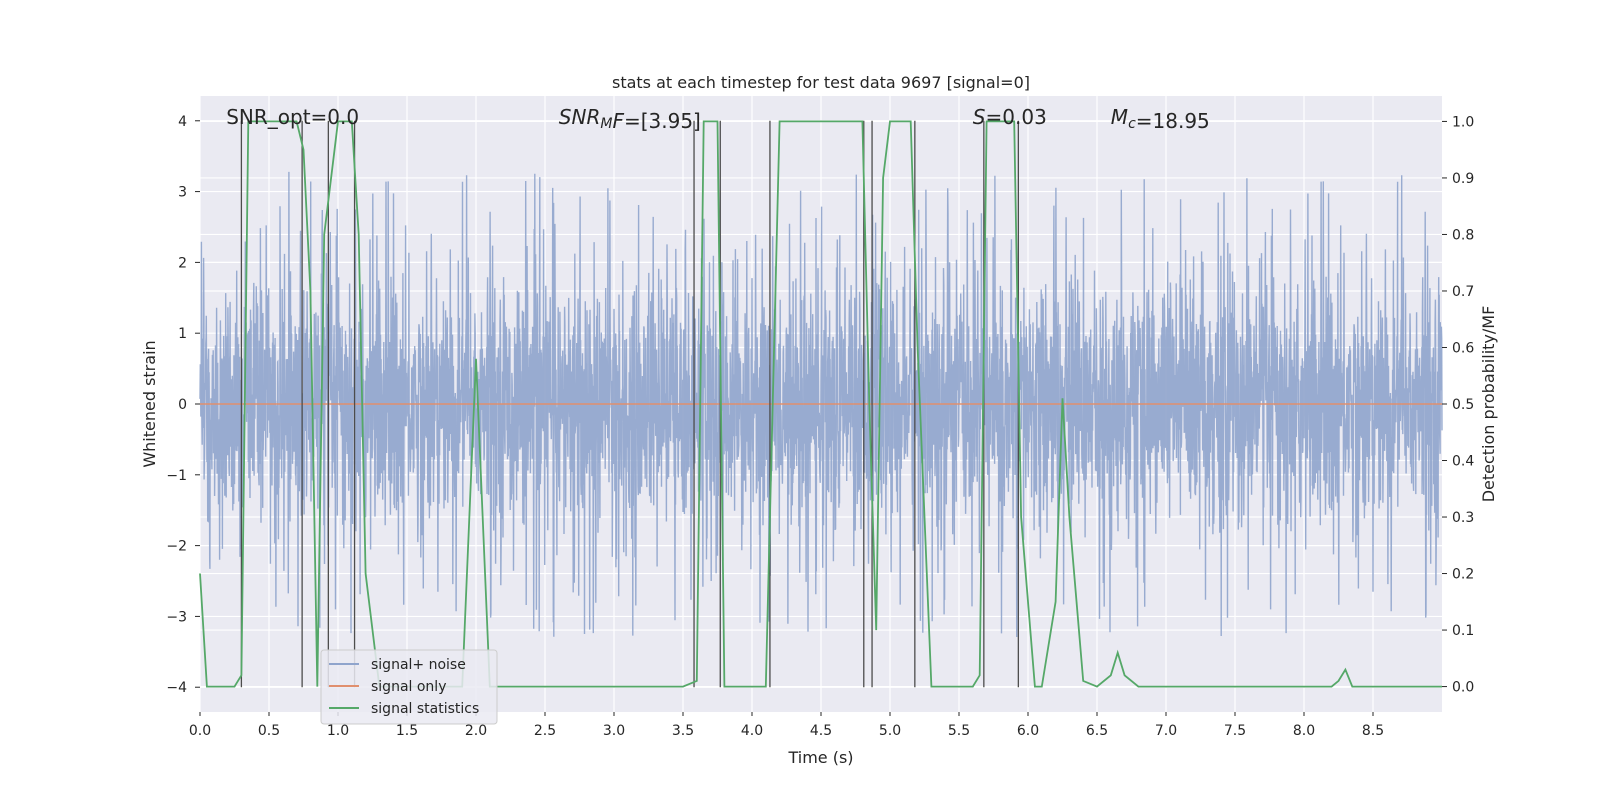  What do you see at coordinates (425, 709) in the screenshot?
I see `legend-label-signal-statistics: signal statistics` at bounding box center [425, 709].